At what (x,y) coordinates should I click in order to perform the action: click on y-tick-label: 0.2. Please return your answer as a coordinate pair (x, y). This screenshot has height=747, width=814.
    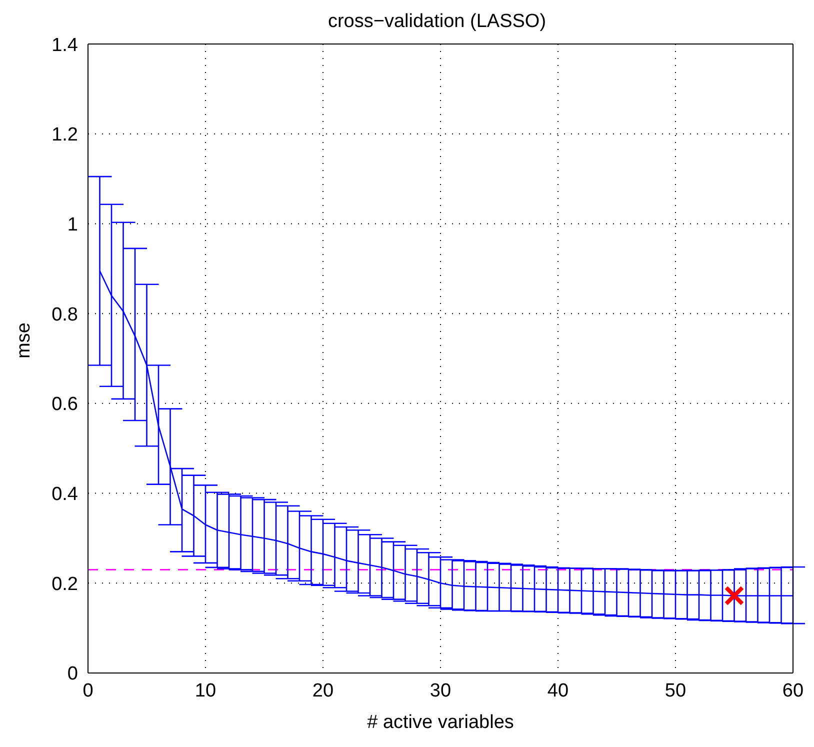
    Looking at the image, I should click on (65, 584).